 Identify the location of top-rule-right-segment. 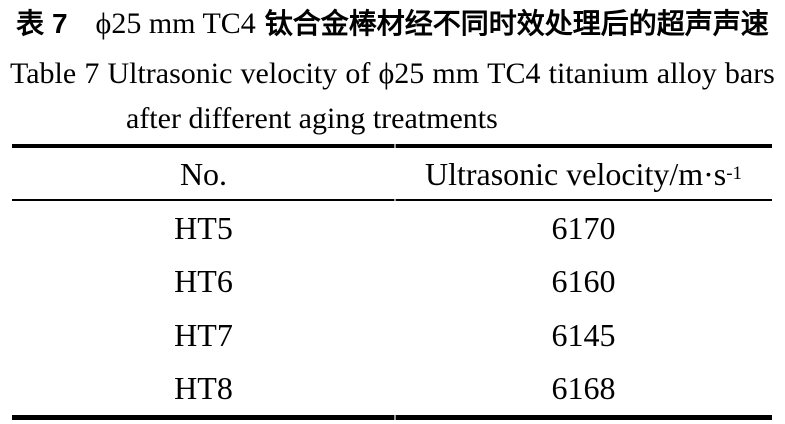
(584, 146).